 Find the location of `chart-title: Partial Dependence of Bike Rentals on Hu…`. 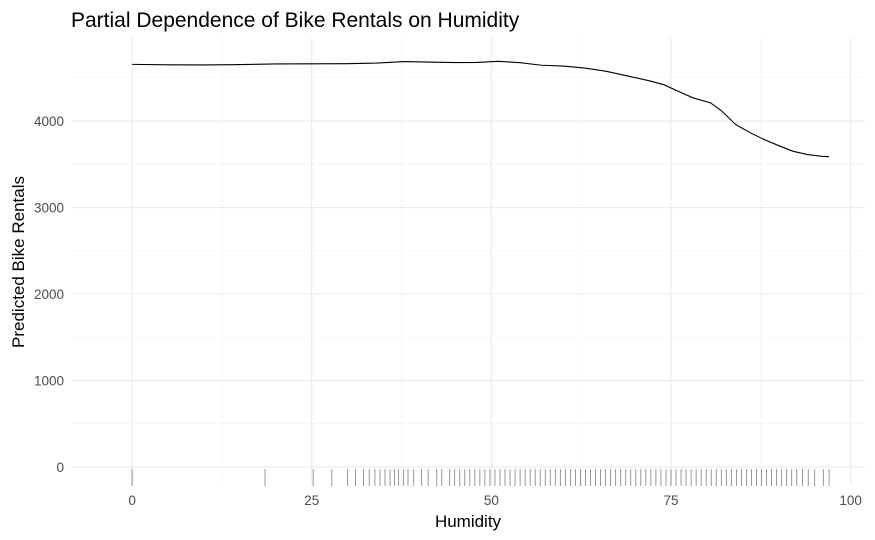

chart-title: Partial Dependence of Bike Rentals on Hu… is located at coordinates (295, 20).